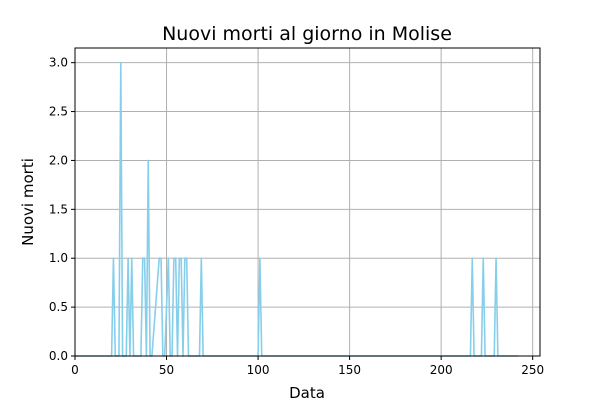 This screenshot has height=404, width=600. Describe the element at coordinates (307, 34) in the screenshot. I see `chart-title: Nuovi morti al giorno in Molise` at that location.